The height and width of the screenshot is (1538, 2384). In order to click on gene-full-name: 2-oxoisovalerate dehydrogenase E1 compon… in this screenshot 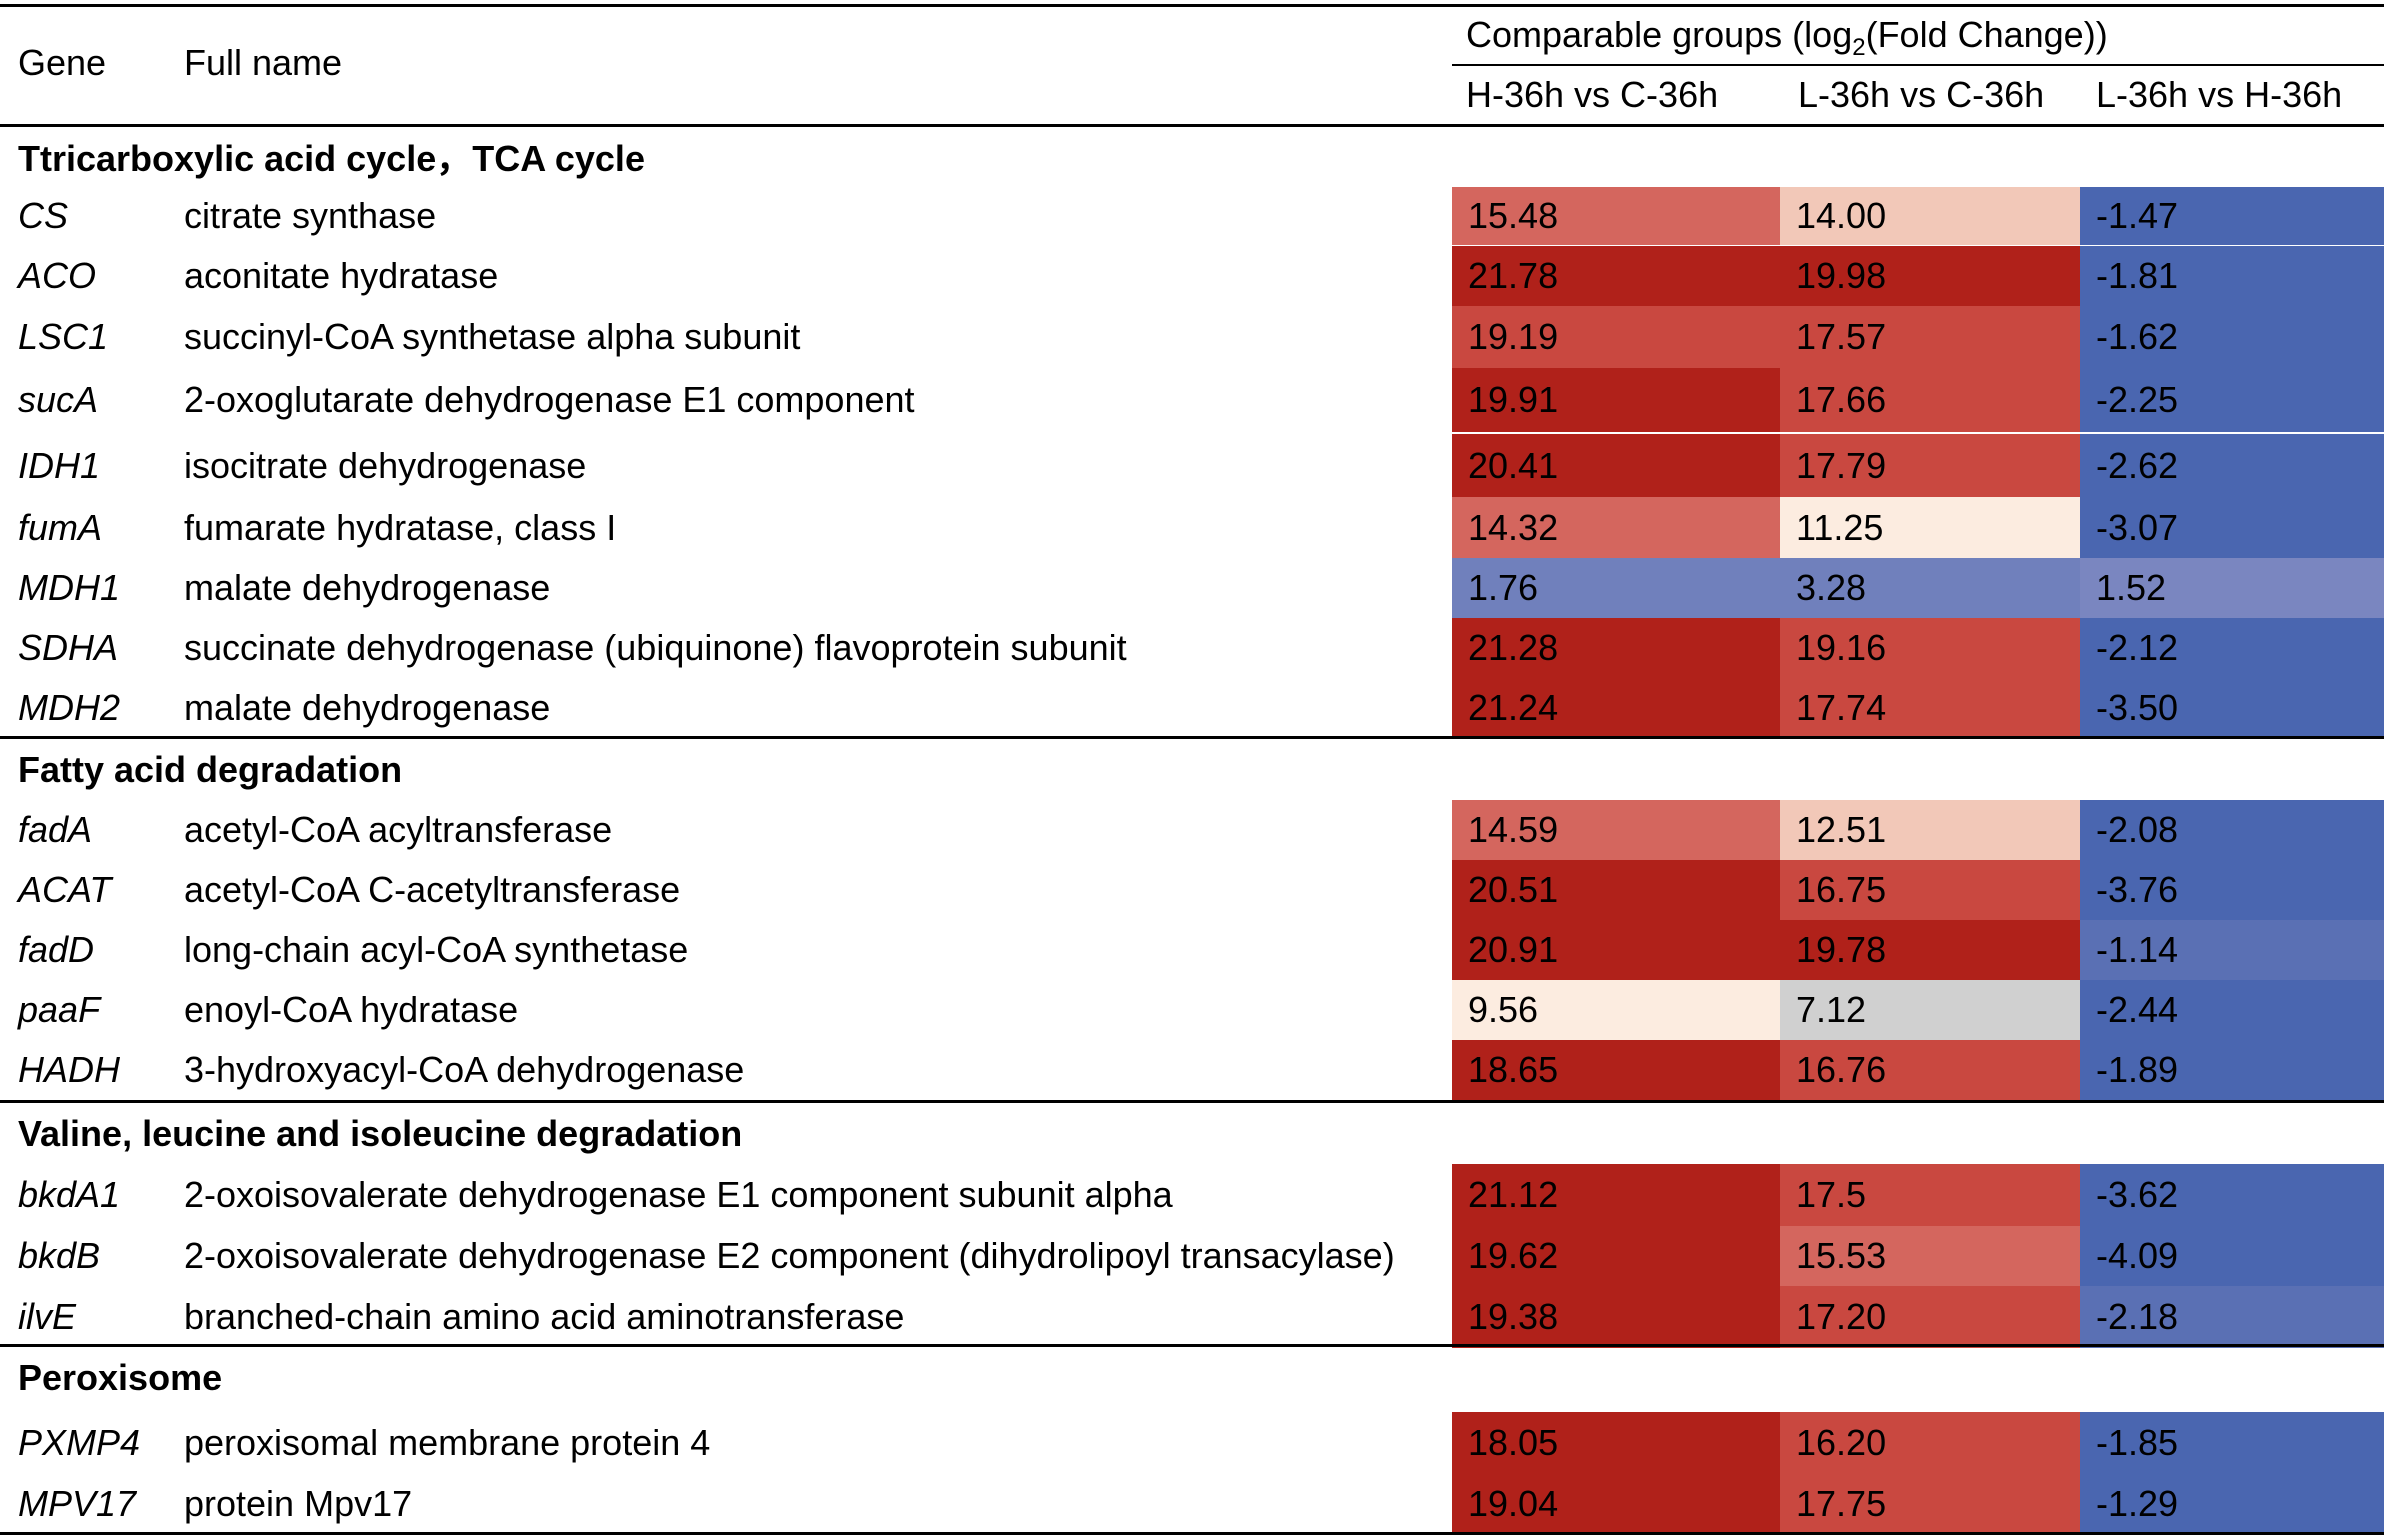, I will do `click(678, 1194)`.